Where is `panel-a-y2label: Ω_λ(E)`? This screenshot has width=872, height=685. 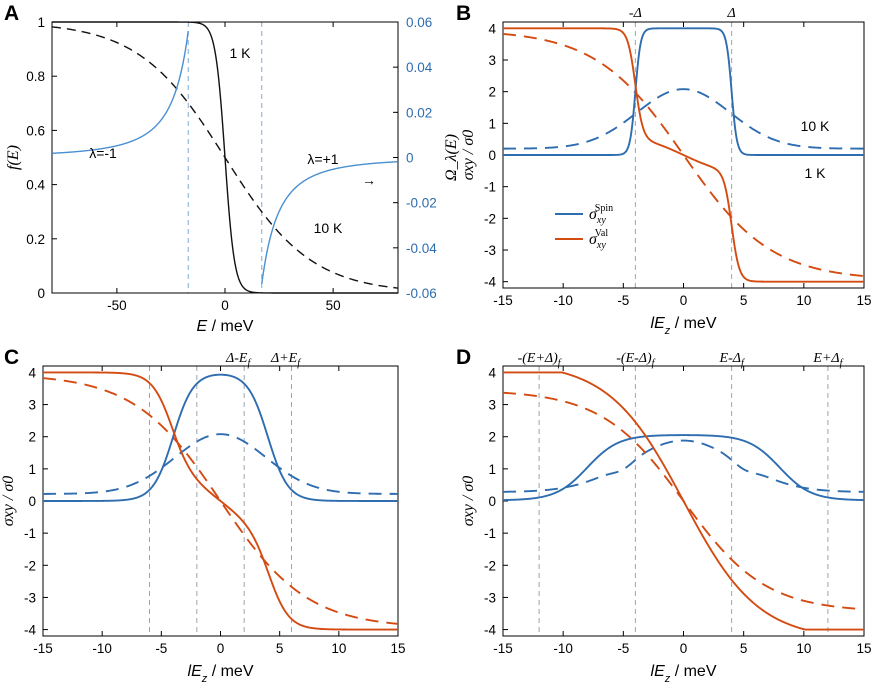
panel-a-y2label: Ω_λ(E) is located at coordinates (451, 157).